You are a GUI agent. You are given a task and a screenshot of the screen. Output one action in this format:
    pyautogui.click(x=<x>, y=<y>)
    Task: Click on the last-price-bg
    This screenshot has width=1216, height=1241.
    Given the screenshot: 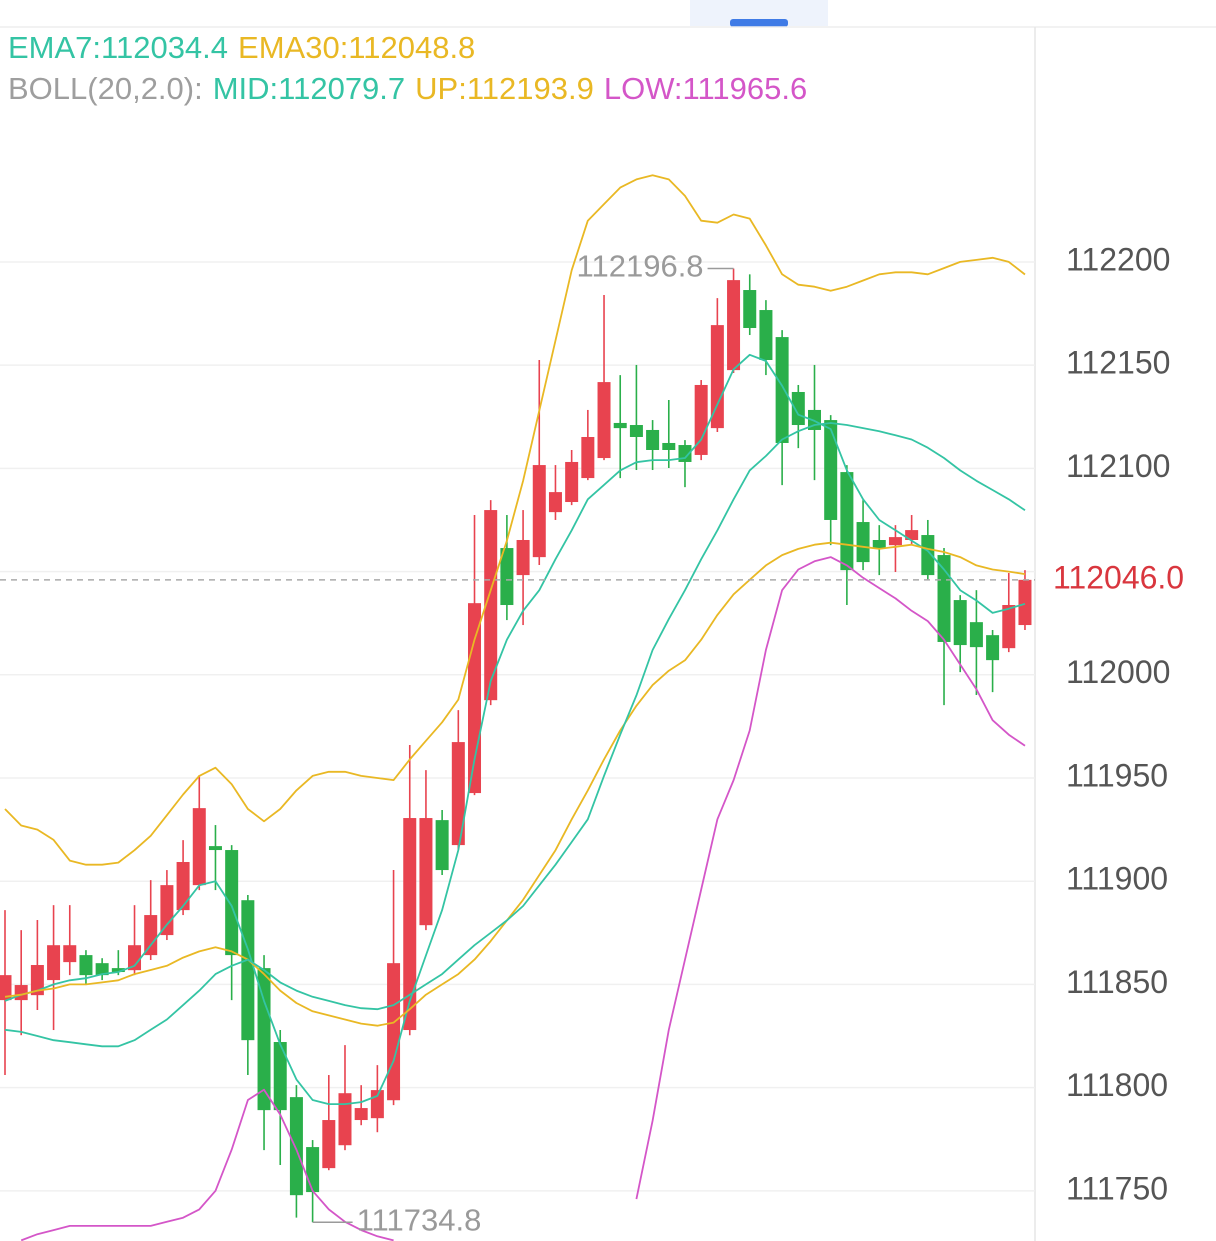 What is the action you would take?
    pyautogui.click(x=1127, y=579)
    